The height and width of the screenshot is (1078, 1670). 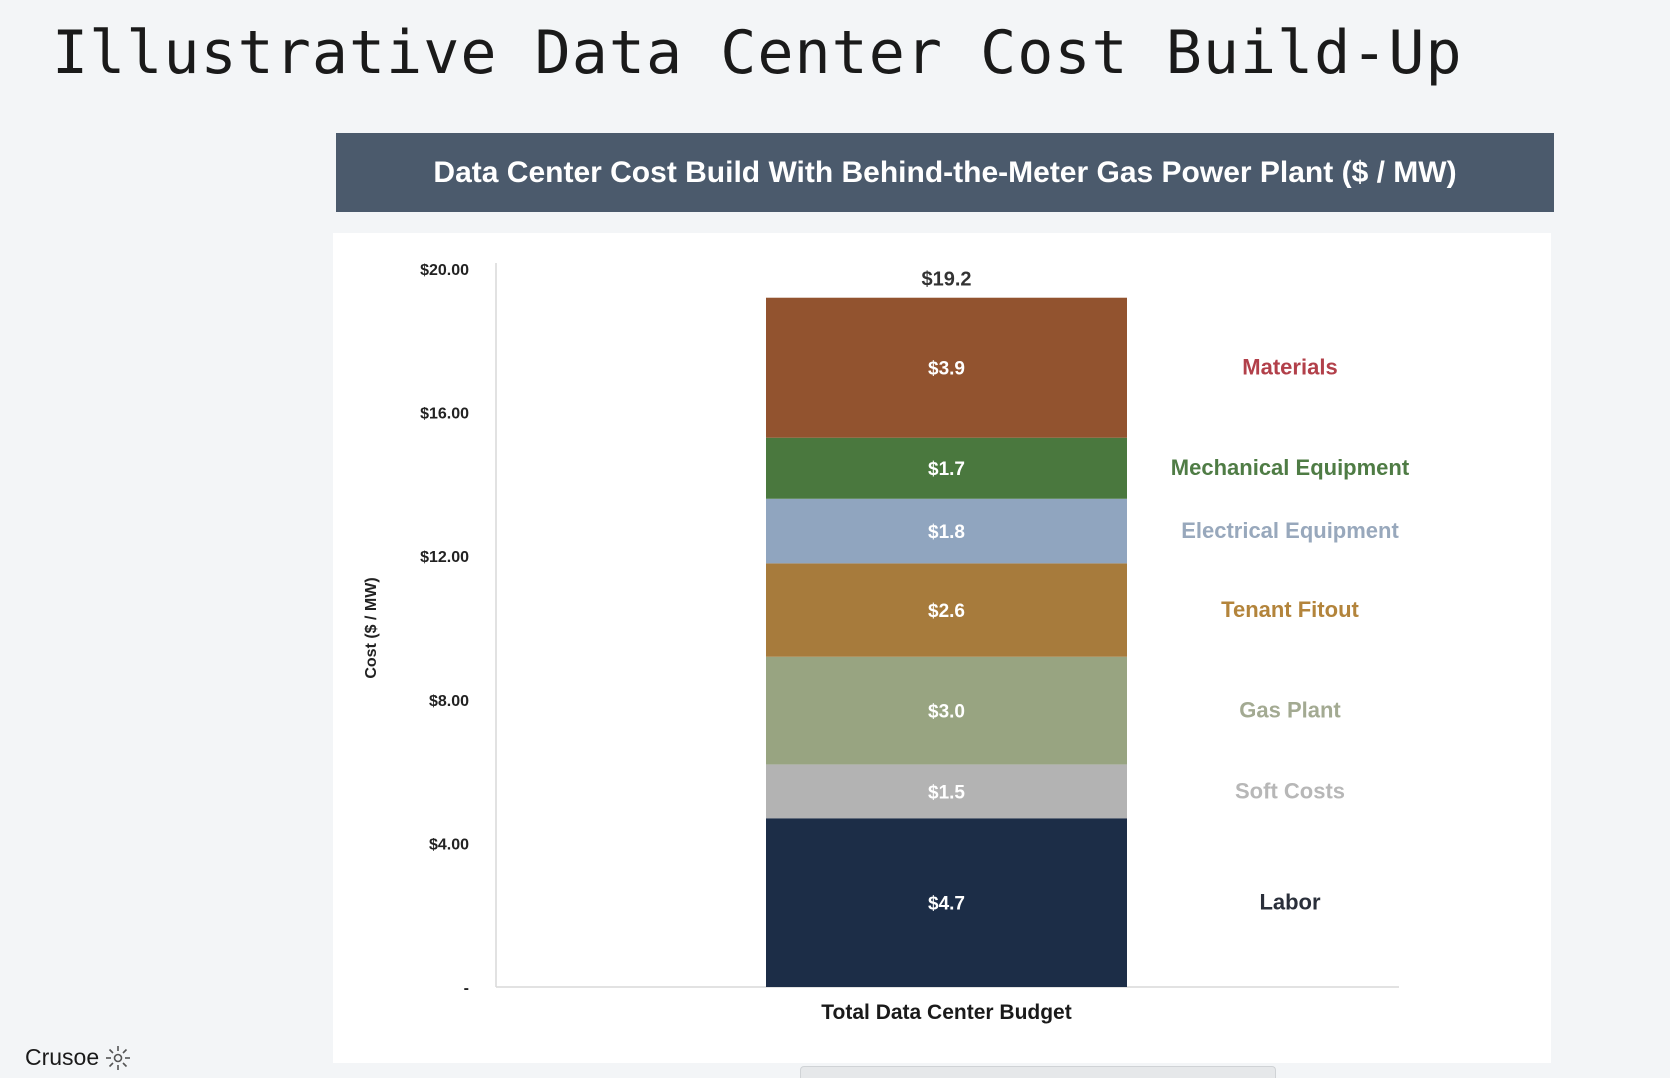 What do you see at coordinates (444, 270) in the screenshot?
I see `y-tick-label: $20.00` at bounding box center [444, 270].